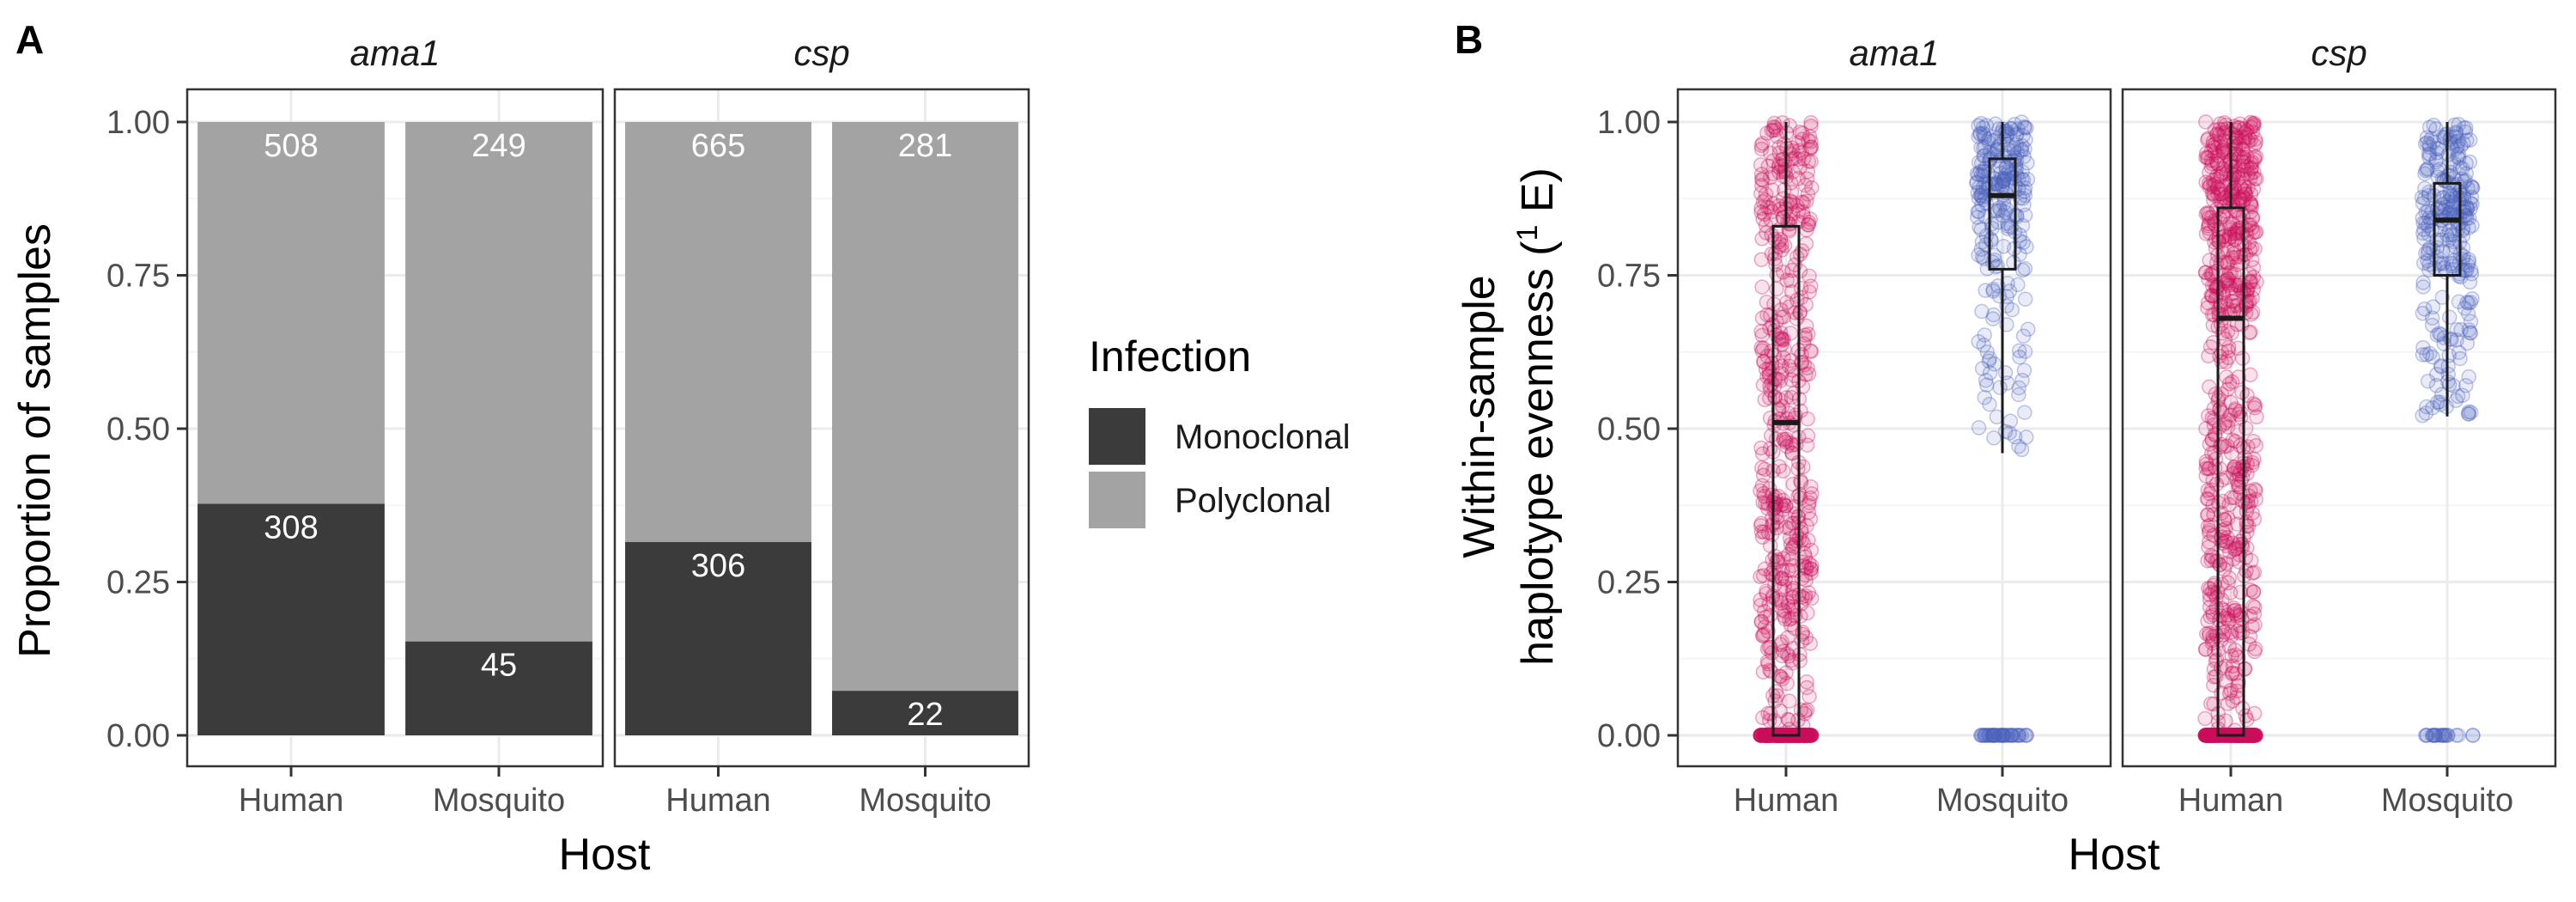  I want to click on panel-b-csp-x-tick-label: Human, so click(2231, 801).